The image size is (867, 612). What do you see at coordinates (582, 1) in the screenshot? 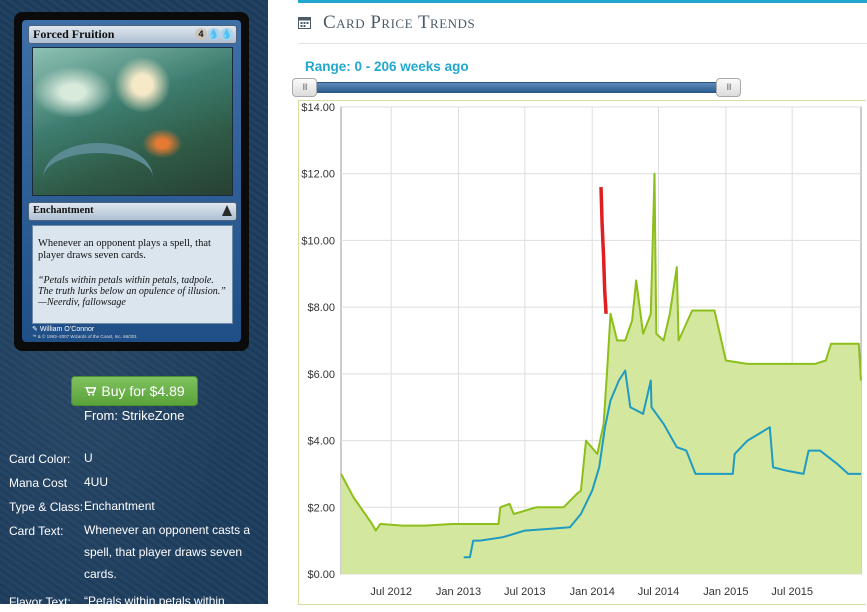
I see `accent-top-bar` at bounding box center [582, 1].